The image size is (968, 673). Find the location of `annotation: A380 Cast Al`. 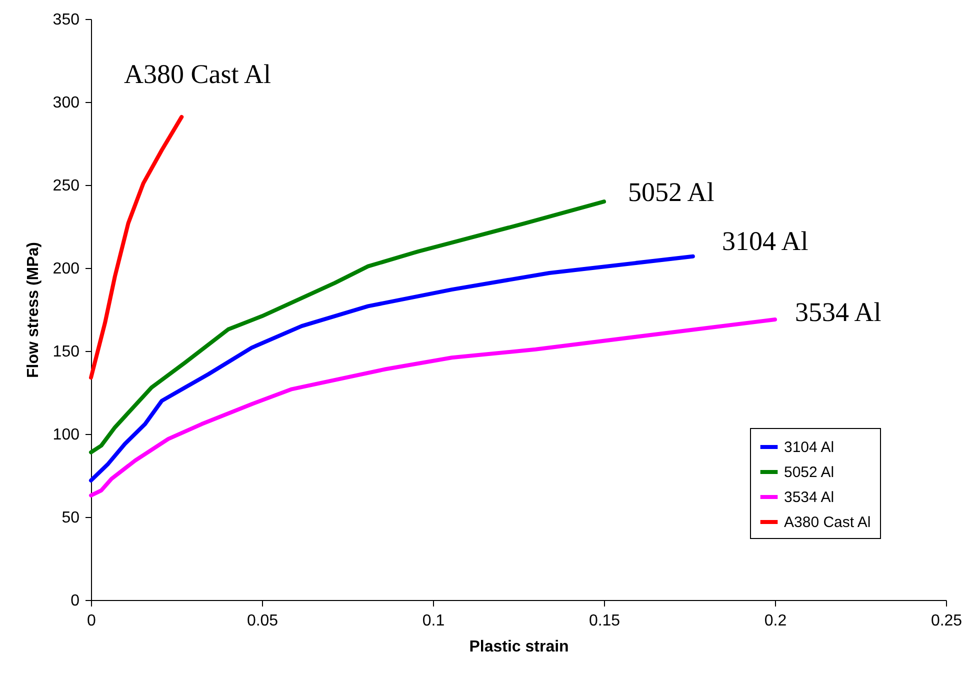

annotation: A380 Cast Al is located at coordinates (198, 74).